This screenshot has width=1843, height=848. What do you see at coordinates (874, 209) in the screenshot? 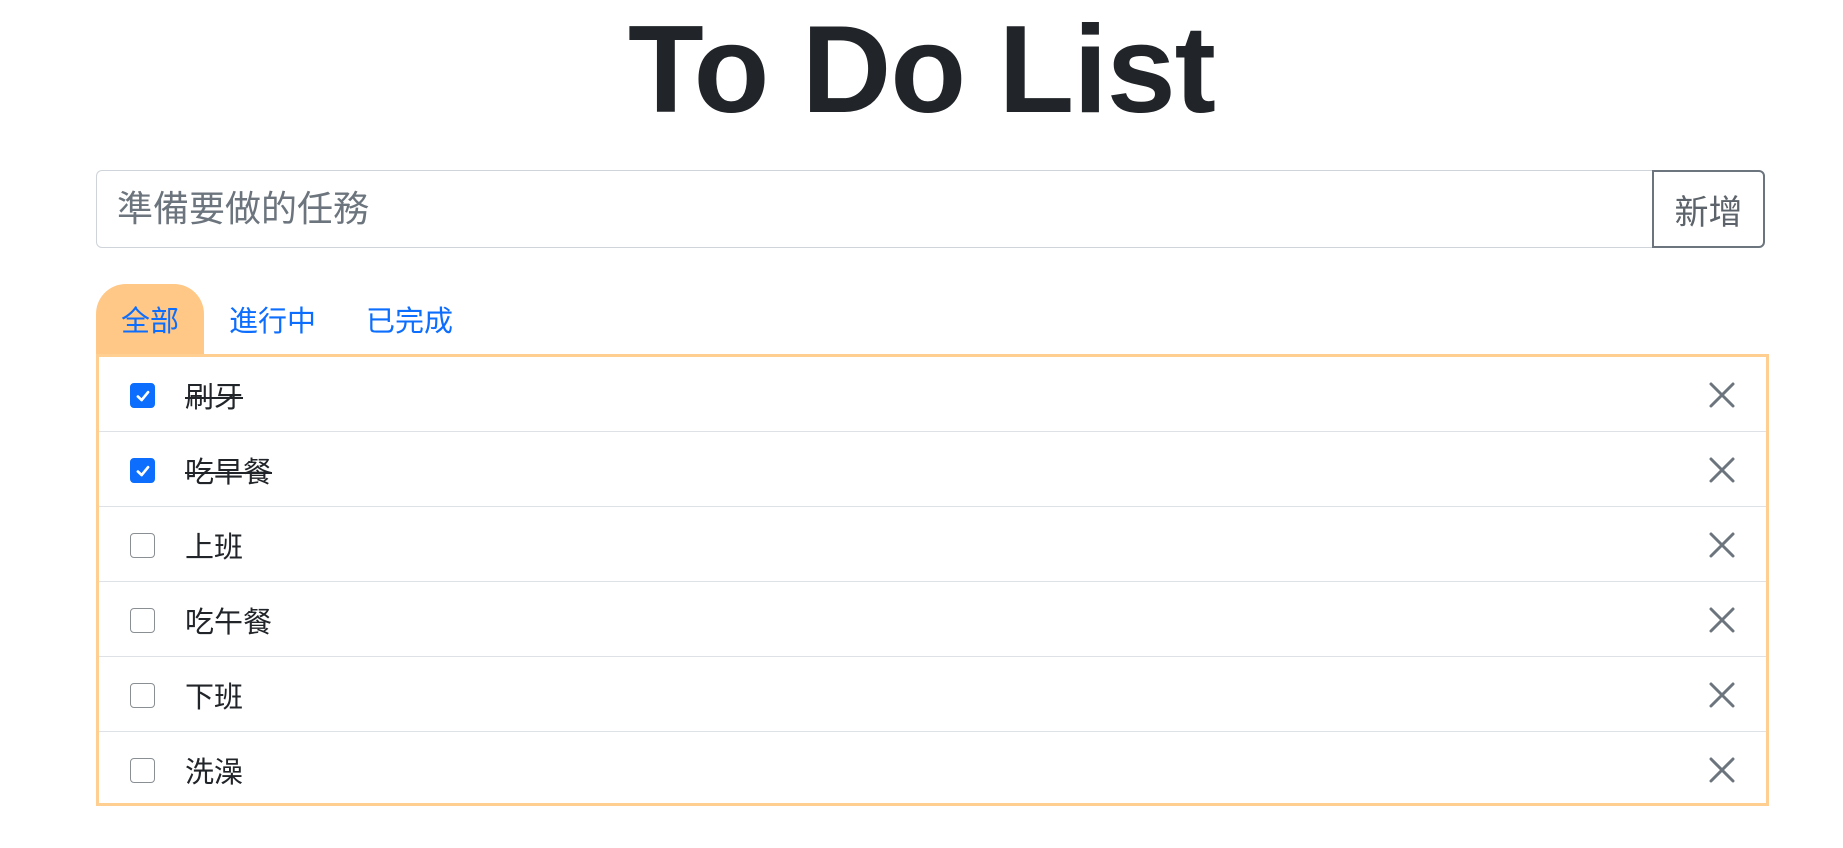
I see `task-input` at bounding box center [874, 209].